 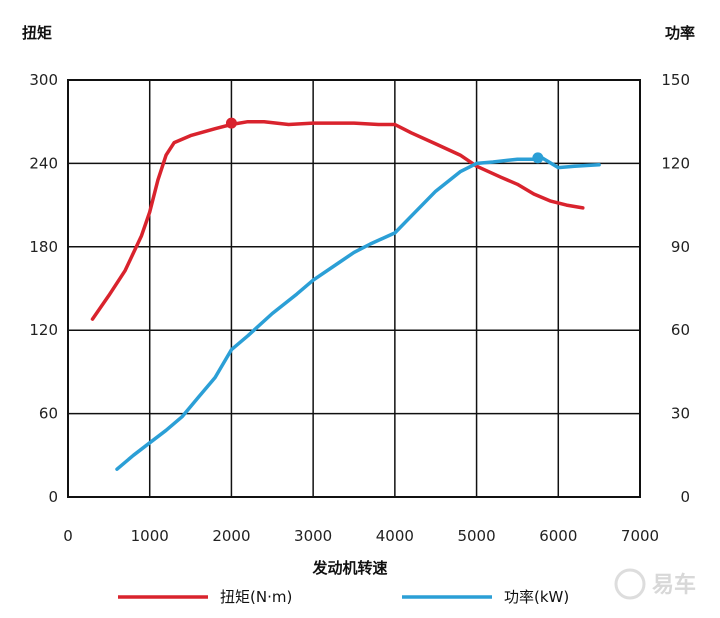 I want to click on x-tick-labels: 0 1000 2000 3000 4000 5000 6000 7000, so click(x=361, y=536).